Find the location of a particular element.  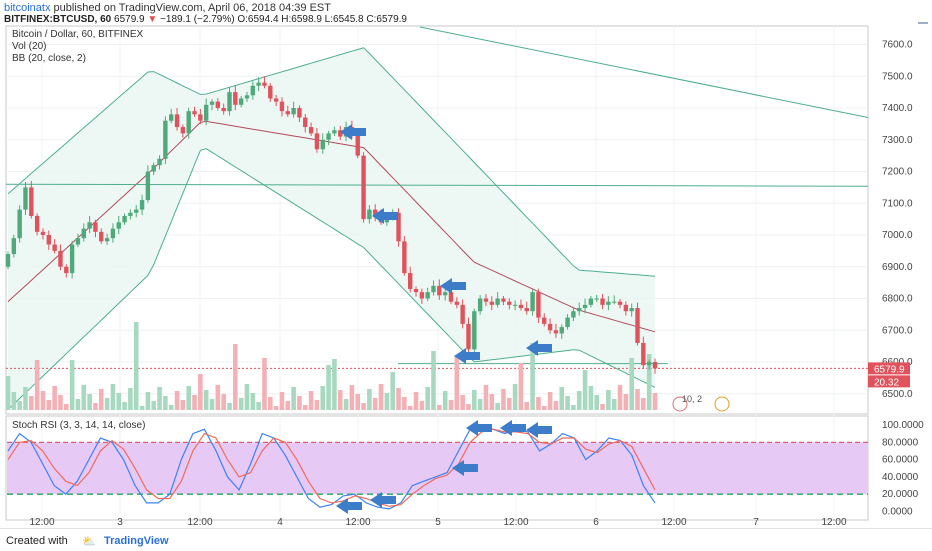

price-tick-label: 6500.0 is located at coordinates (897, 394).